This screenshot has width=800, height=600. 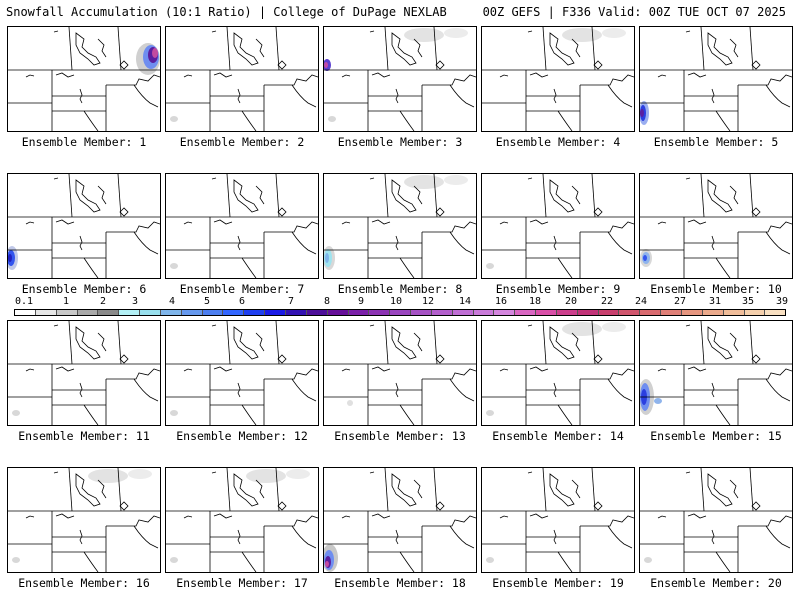 What do you see at coordinates (84, 583) in the screenshot?
I see `ensemble-member-label: Ensemble Member: 16` at bounding box center [84, 583].